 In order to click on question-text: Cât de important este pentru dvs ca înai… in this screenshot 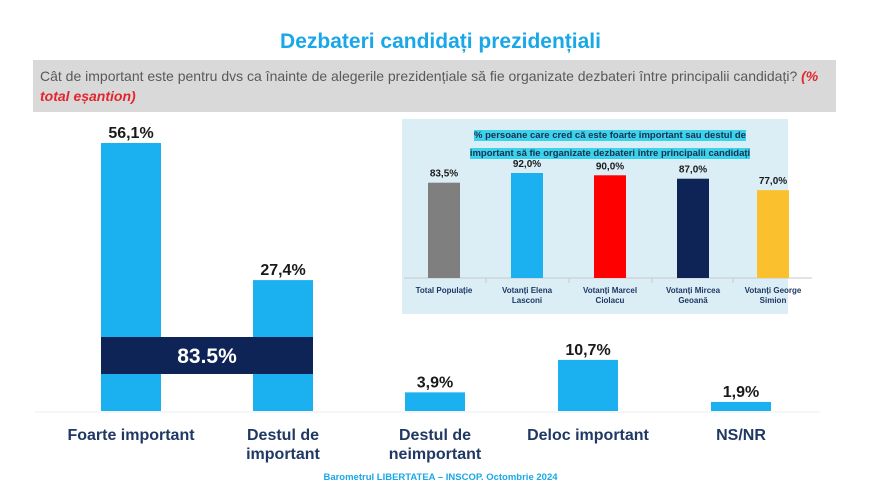, I will do `click(435, 86)`.